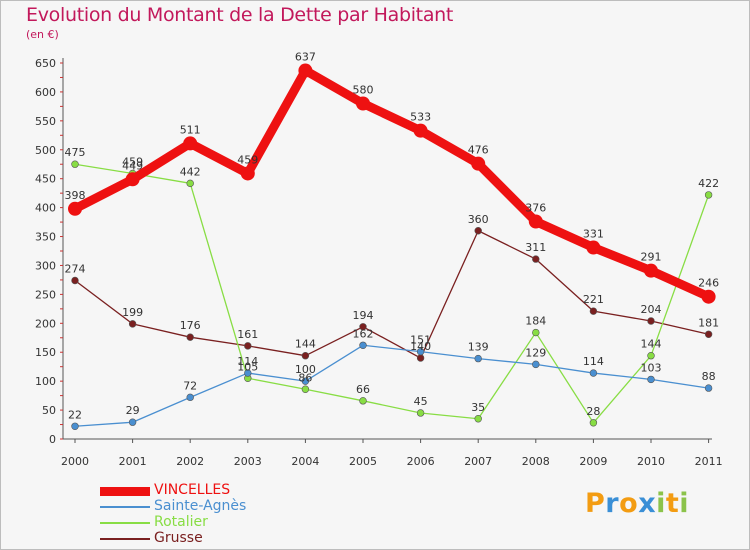  Describe the element at coordinates (709, 461) in the screenshot. I see `x-tick-label: 2011` at that location.